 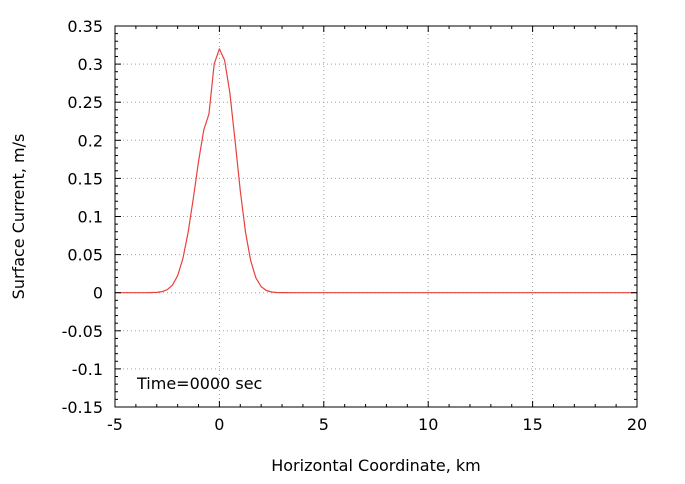 I want to click on y-tick-label: -0.1, so click(x=87, y=369).